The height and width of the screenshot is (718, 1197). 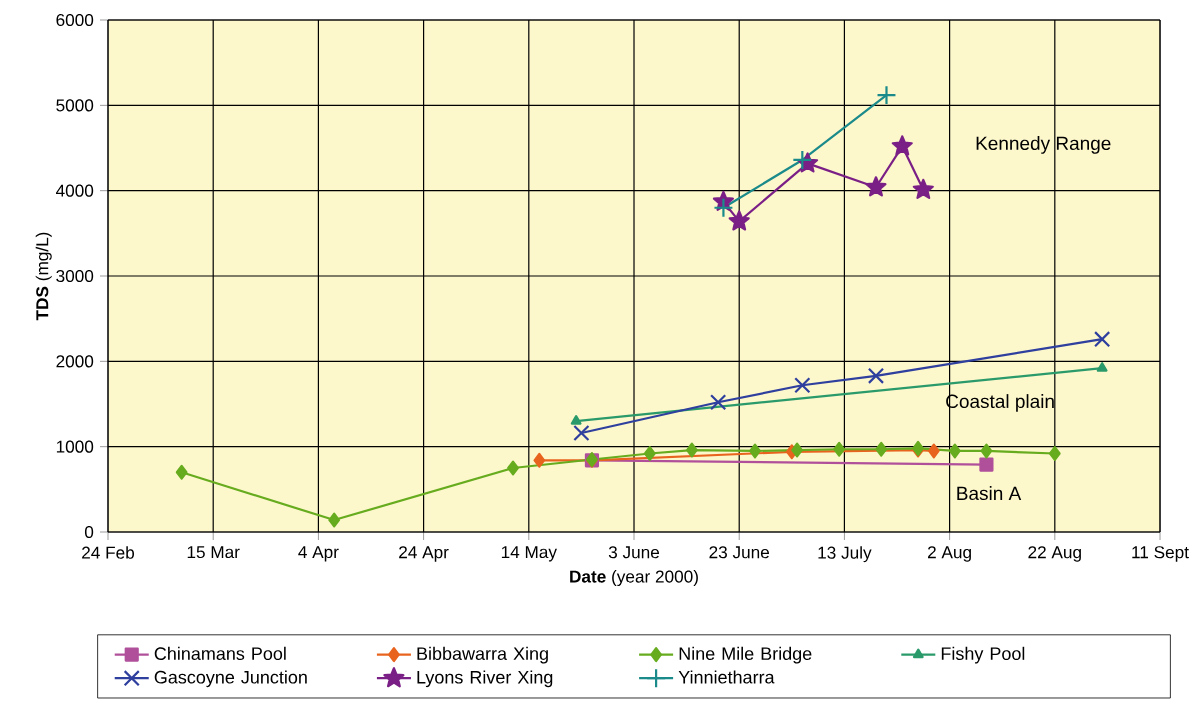 What do you see at coordinates (1043, 145) in the screenshot?
I see `annotation: Kennedy Range` at bounding box center [1043, 145].